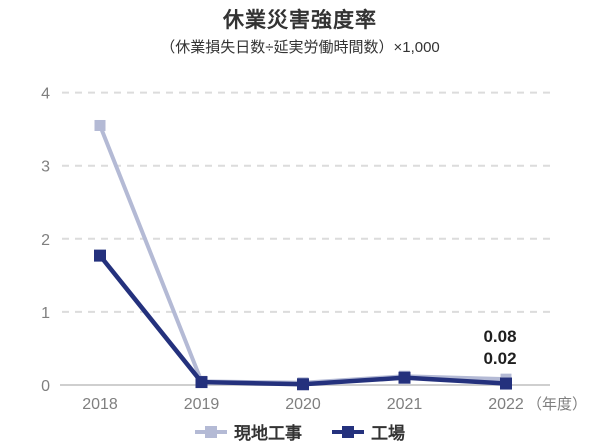  Describe the element at coordinates (45, 386) in the screenshot. I see `y-tick-label-0: 0` at that location.